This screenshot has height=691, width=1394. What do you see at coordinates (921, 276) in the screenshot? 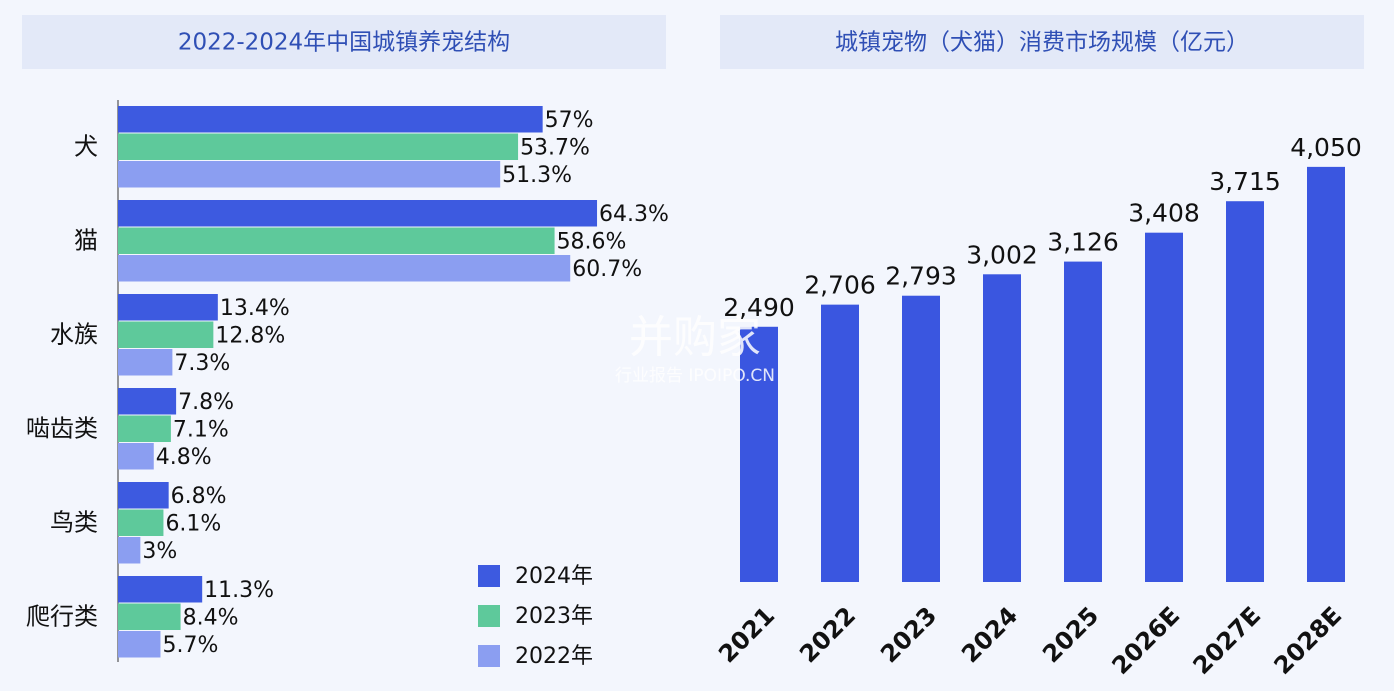
I see `value-label: 2,793` at bounding box center [921, 276].